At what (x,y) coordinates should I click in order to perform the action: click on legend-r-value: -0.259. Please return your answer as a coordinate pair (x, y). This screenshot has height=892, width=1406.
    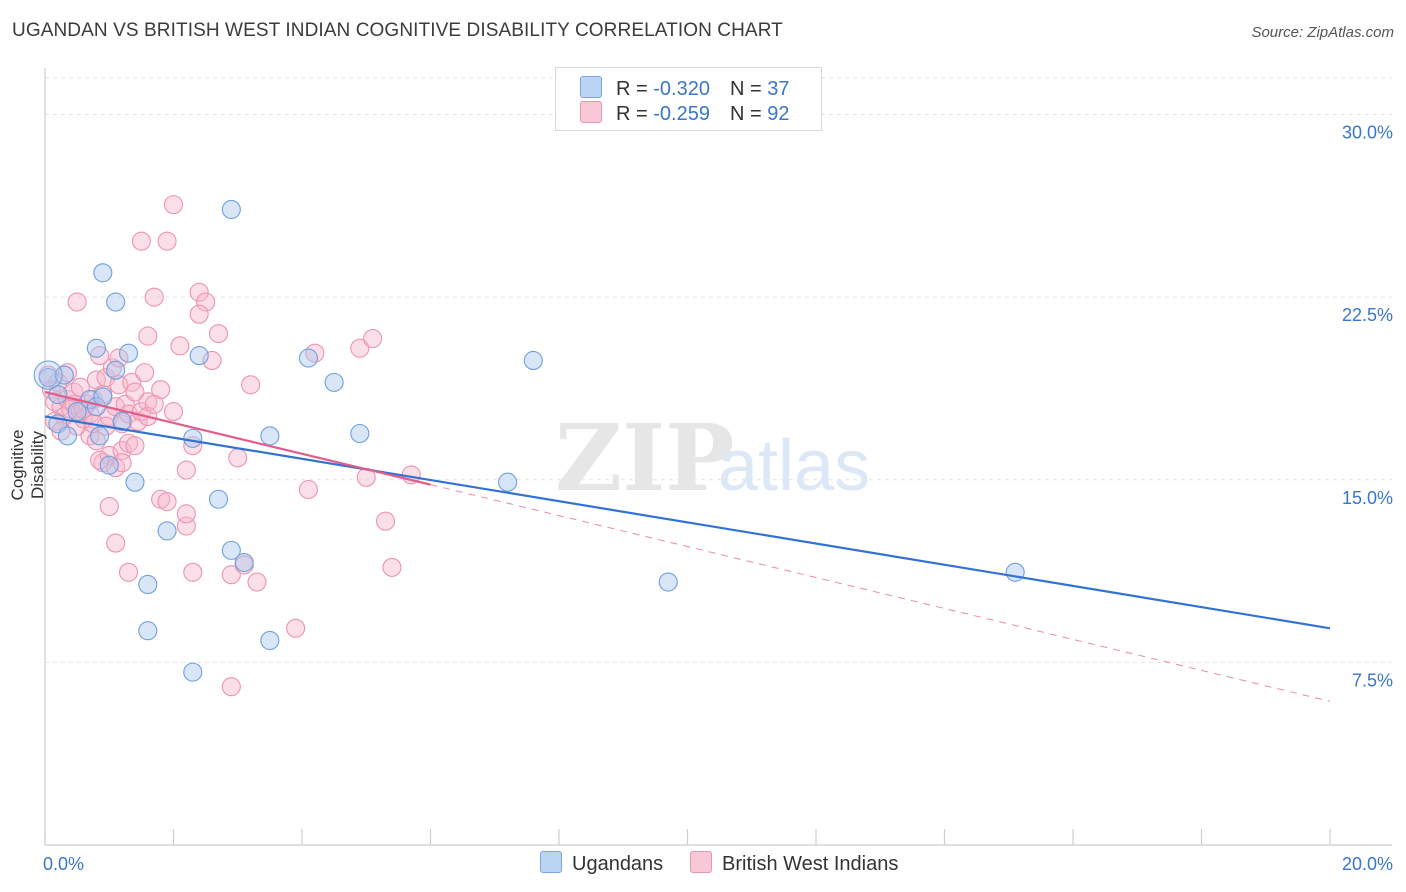
    Looking at the image, I should click on (681, 114).